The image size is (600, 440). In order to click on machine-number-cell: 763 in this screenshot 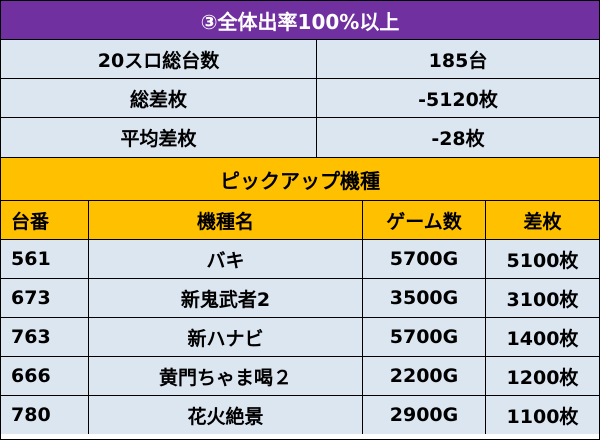, I will do `click(45, 337)`.